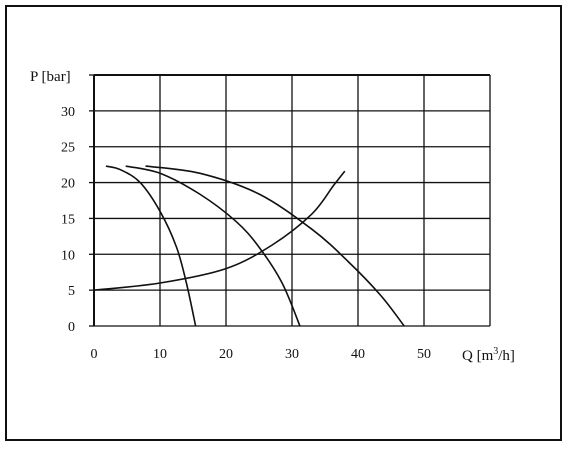 Image resolution: width=573 pixels, height=450 pixels. I want to click on y-tick-label-15: 15, so click(68, 219).